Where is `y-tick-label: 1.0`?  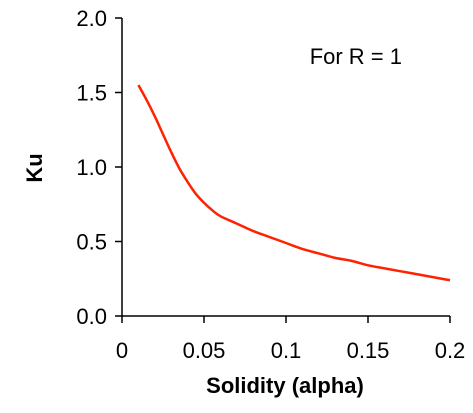 y-tick-label: 1.0 is located at coordinates (91, 167).